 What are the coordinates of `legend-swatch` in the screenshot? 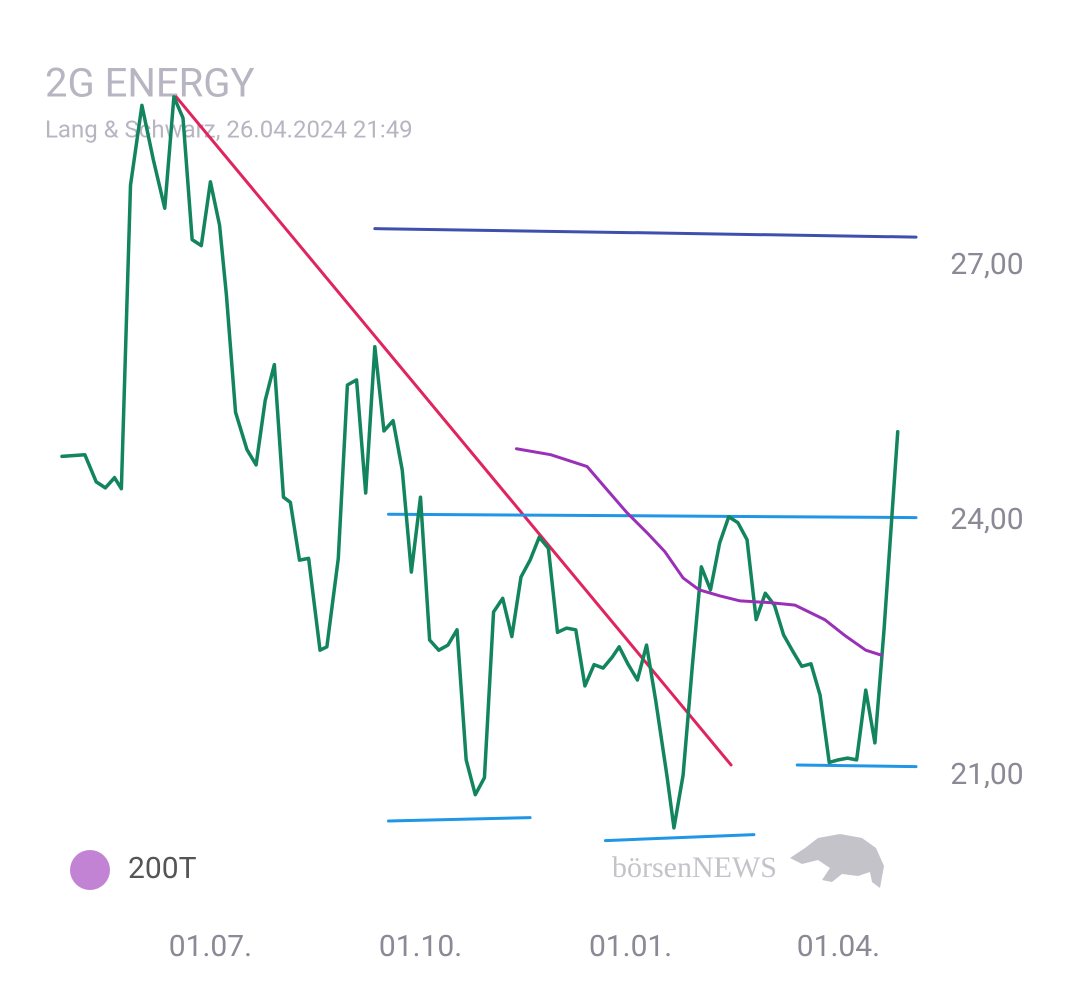 It's located at (90, 870).